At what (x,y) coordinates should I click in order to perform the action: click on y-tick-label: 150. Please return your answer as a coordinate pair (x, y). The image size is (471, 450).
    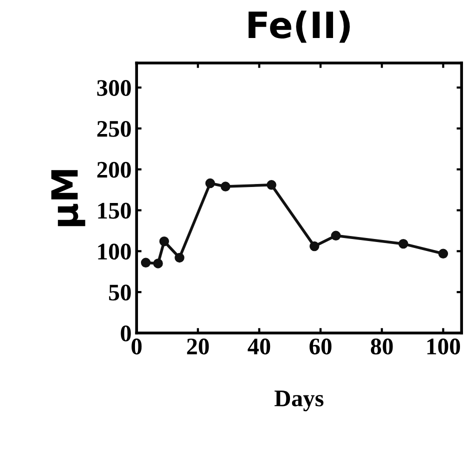
    Looking at the image, I should click on (114, 210).